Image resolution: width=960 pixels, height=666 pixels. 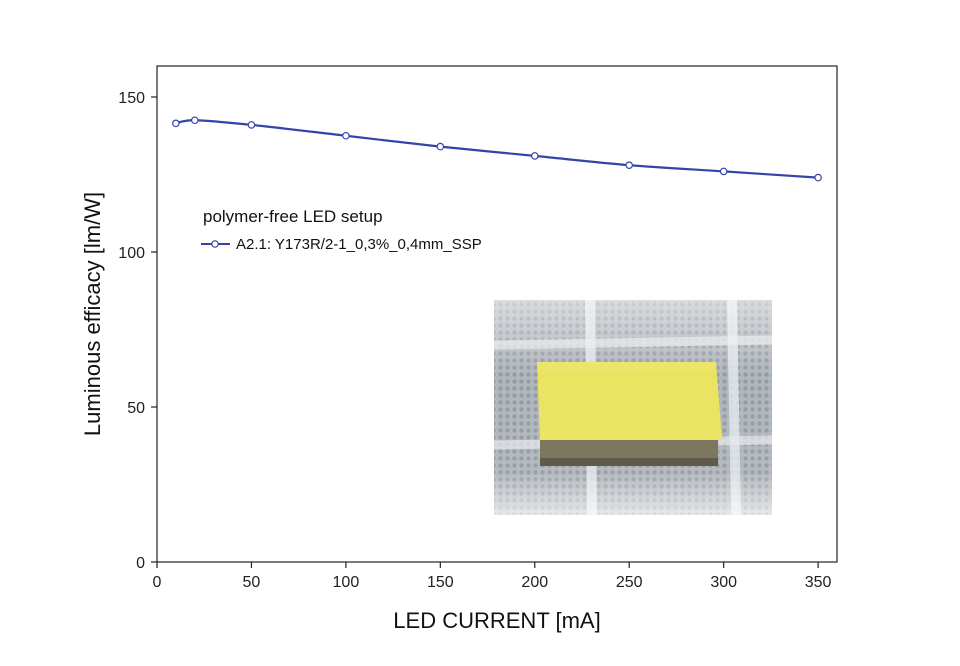 I want to click on series-layer, so click(x=497, y=149).